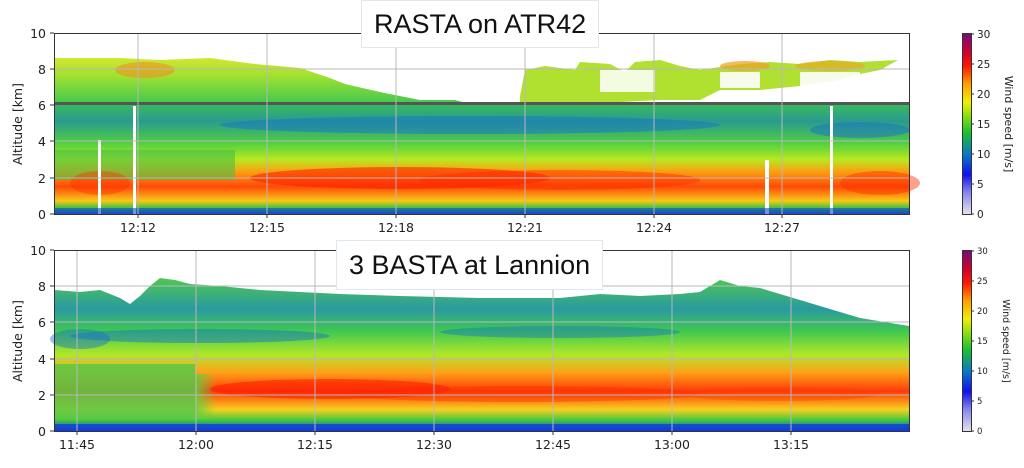 The height and width of the screenshot is (468, 1024). I want to click on x-tick: 12:30, so click(434, 444).